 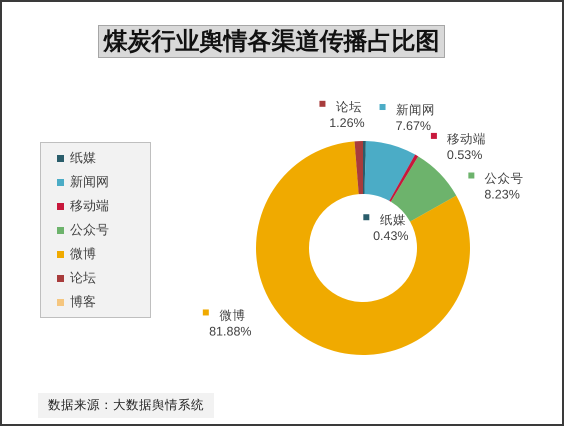 I want to click on data-label: 0.43%, so click(x=391, y=236).